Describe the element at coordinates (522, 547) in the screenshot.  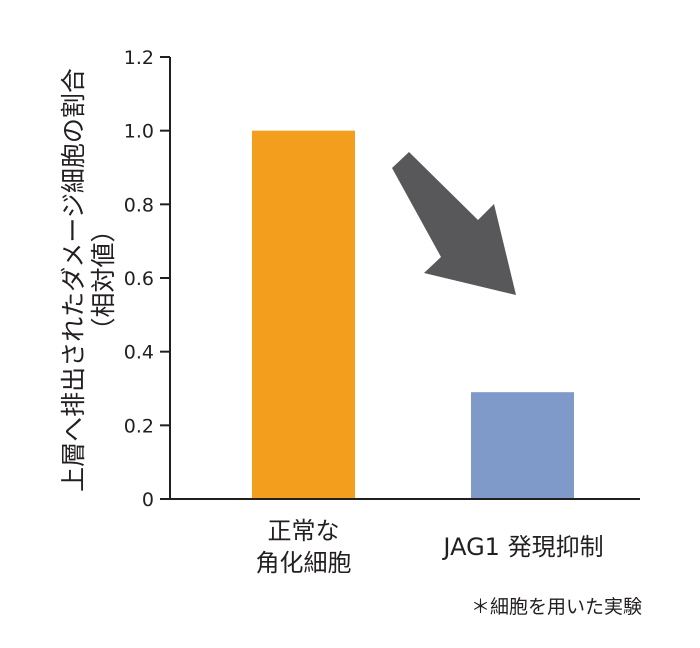
I see `x-category-label: JAG1 発現抑制` at that location.